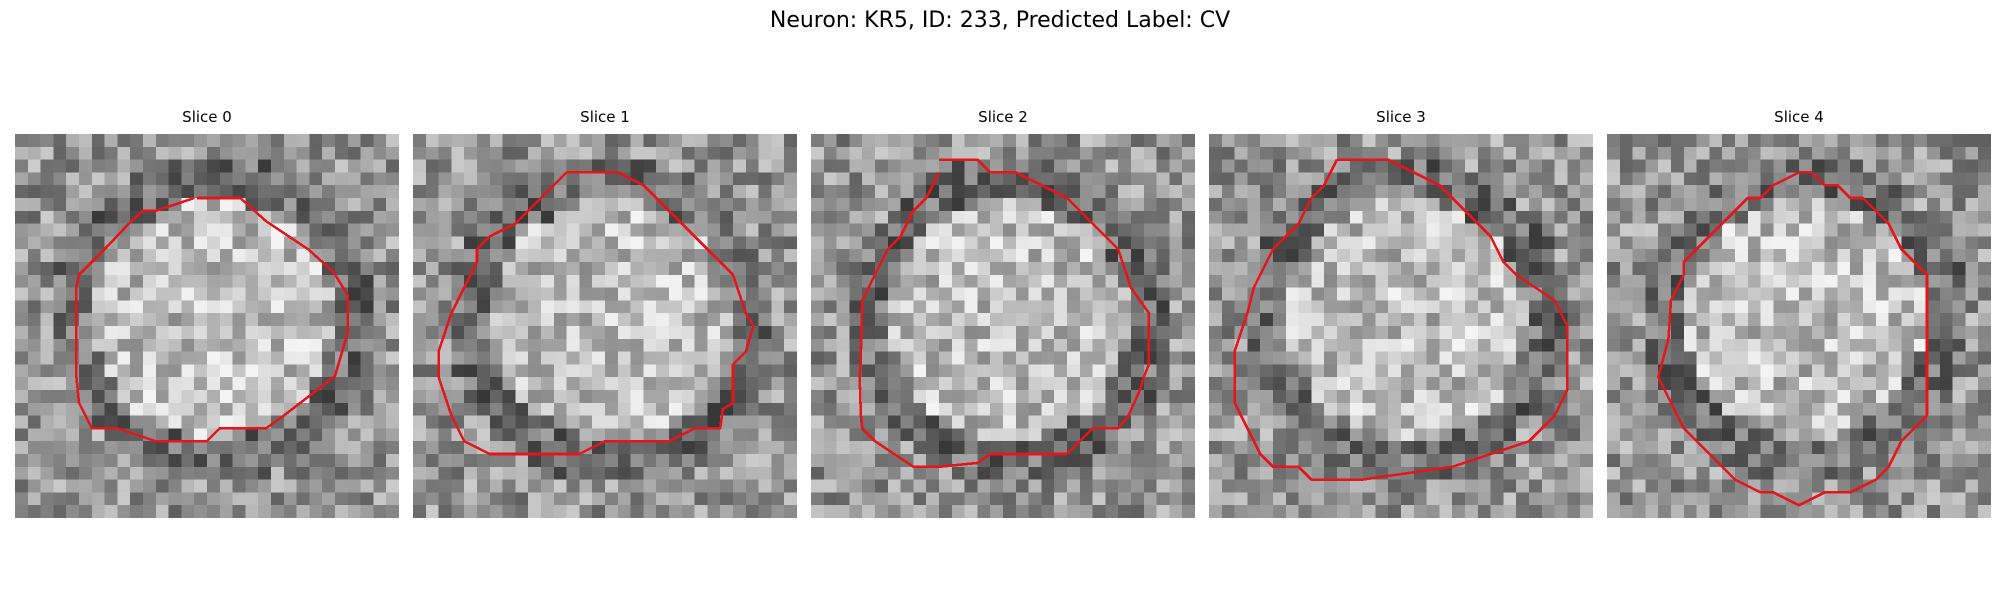  I want to click on slice-title: Slice 2, so click(1003, 117).